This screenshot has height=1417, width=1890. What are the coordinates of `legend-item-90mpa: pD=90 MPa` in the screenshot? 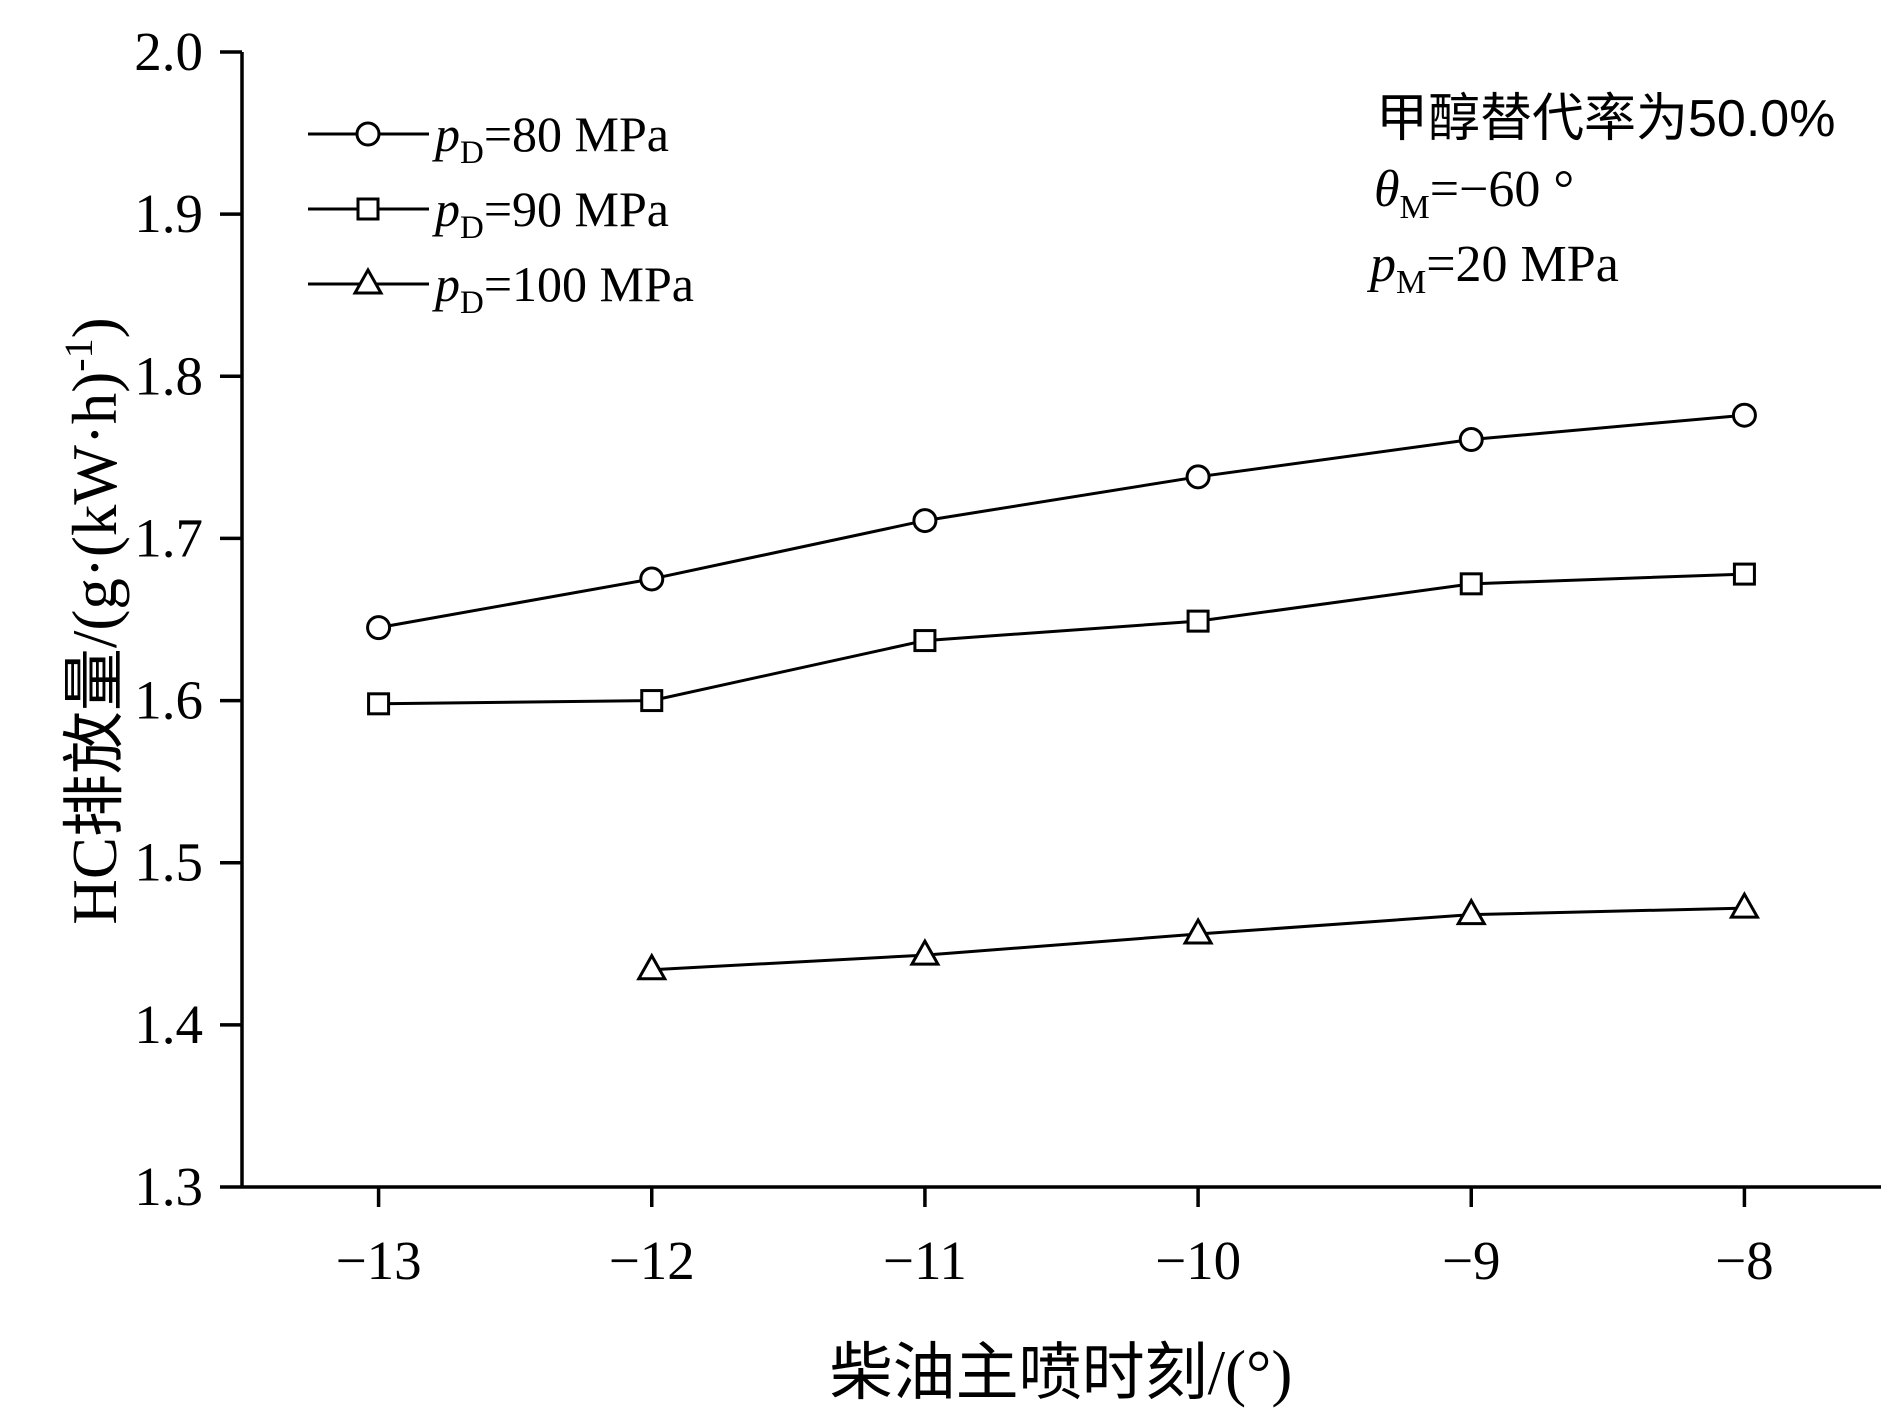 It's located at (488, 213).